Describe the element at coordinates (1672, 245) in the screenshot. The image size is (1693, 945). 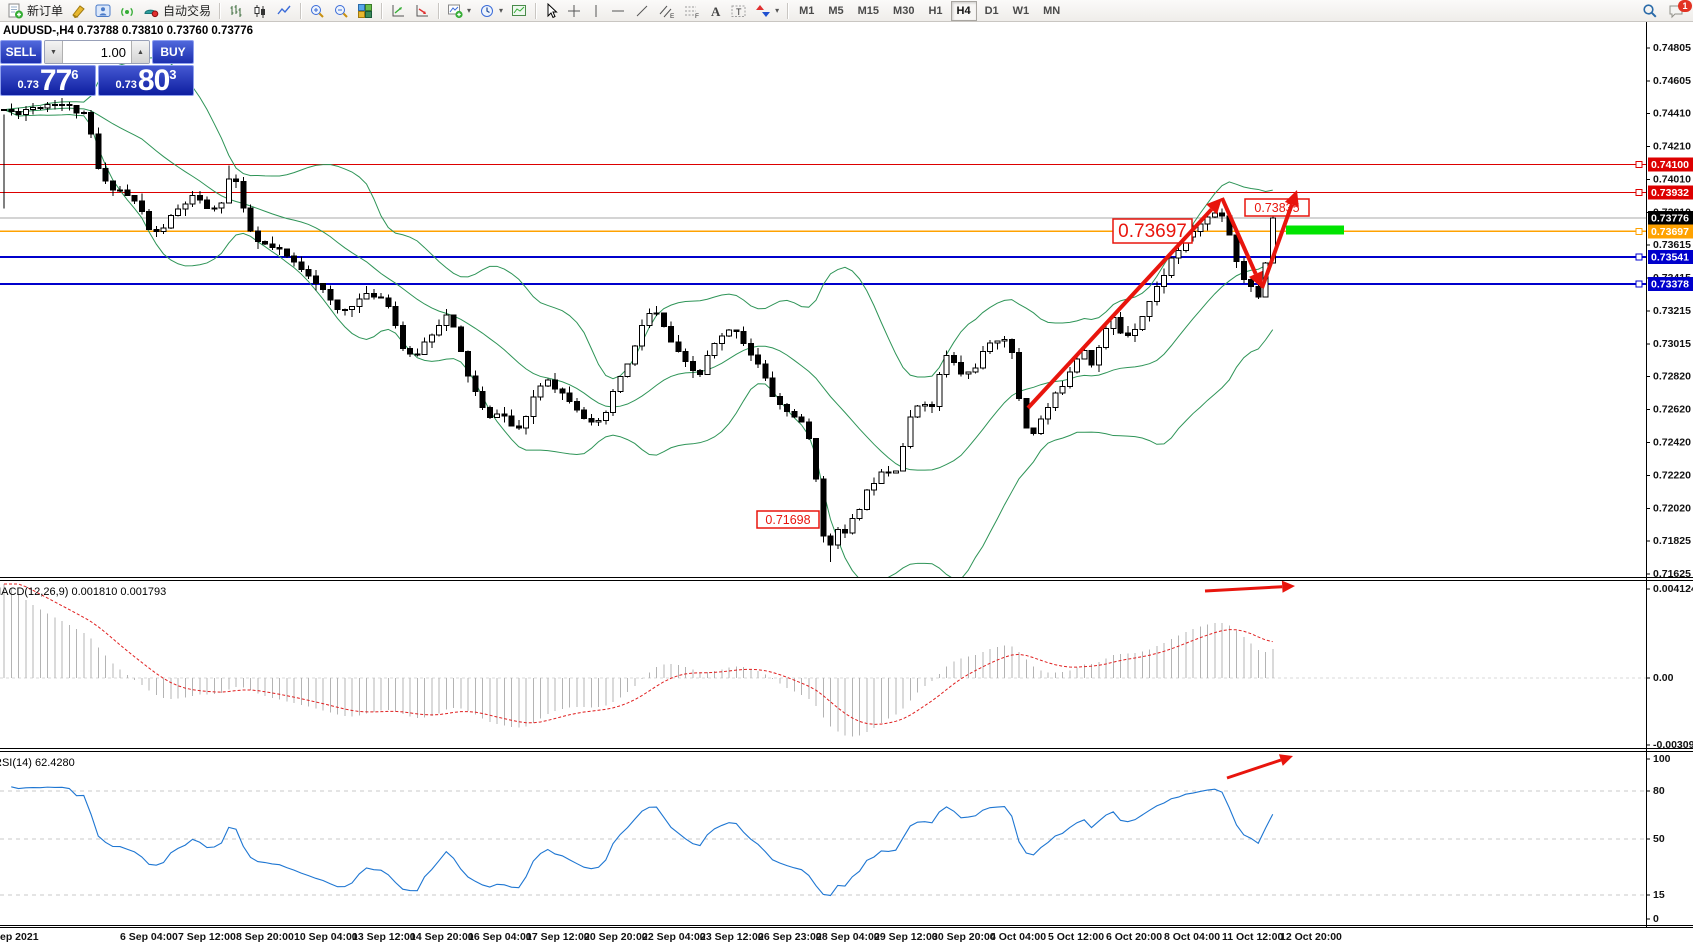
I see `price-axis-label: 0.73615` at that location.